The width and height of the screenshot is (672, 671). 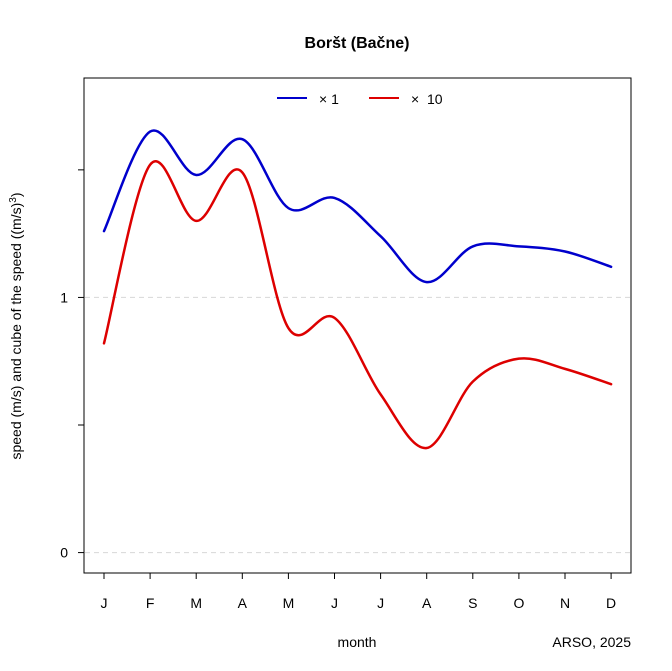 I want to click on x-axis-label: month, so click(x=357, y=642).